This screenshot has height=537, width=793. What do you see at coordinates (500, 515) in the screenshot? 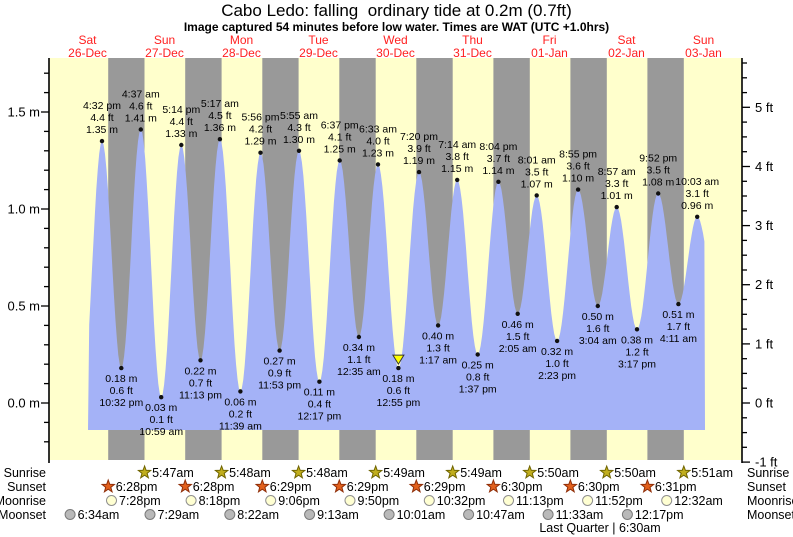
I see `moonset-time: 10:47am` at bounding box center [500, 515].